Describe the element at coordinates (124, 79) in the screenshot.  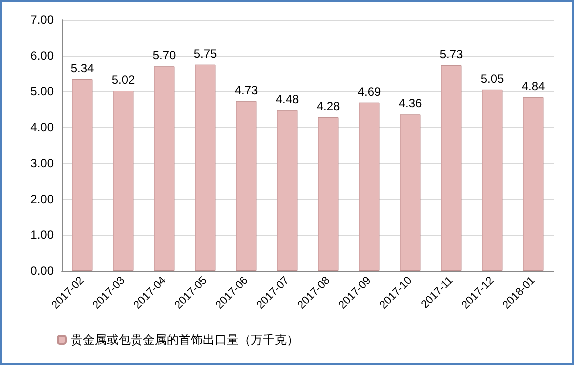
I see `data-label: 5.02` at that location.